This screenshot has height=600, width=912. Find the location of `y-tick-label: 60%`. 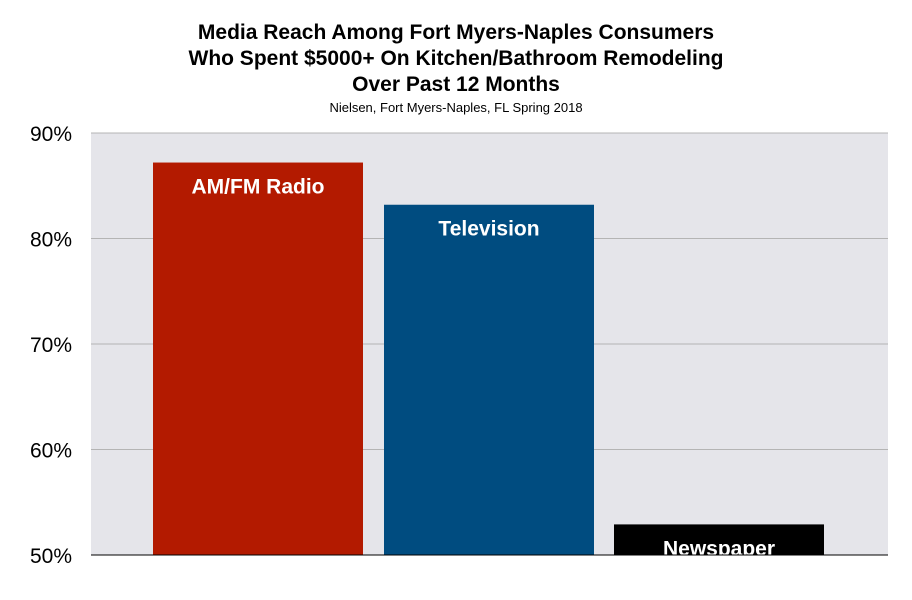

y-tick-label: 60% is located at coordinates (51, 451).